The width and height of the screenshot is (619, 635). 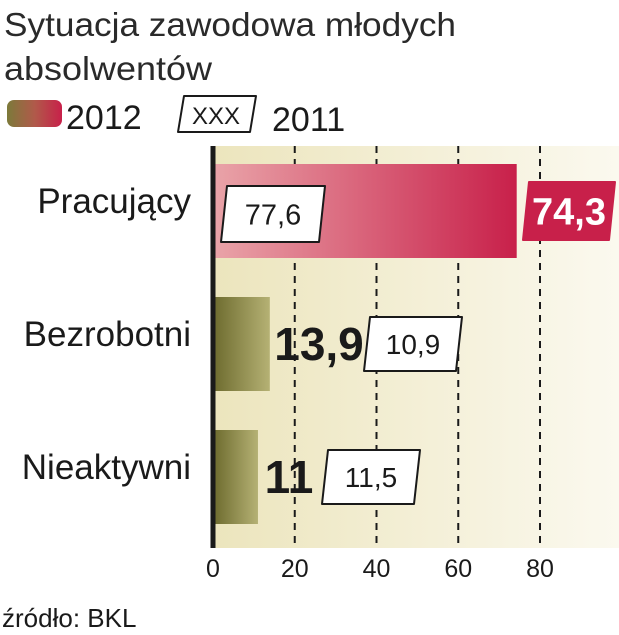 I want to click on x-tick-label: 60, so click(x=458, y=569).